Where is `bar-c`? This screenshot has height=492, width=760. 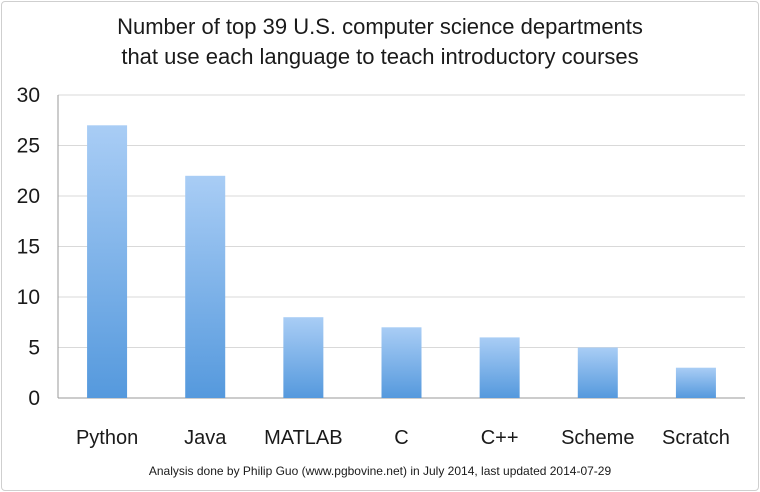 bar-c is located at coordinates (401, 362).